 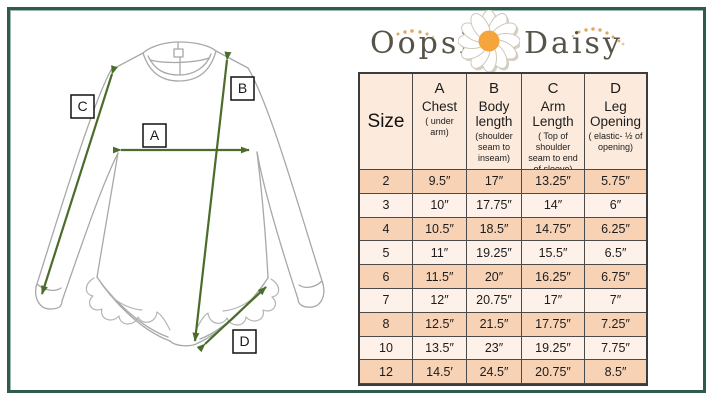 I want to click on column-header-size: Size, so click(x=386, y=122).